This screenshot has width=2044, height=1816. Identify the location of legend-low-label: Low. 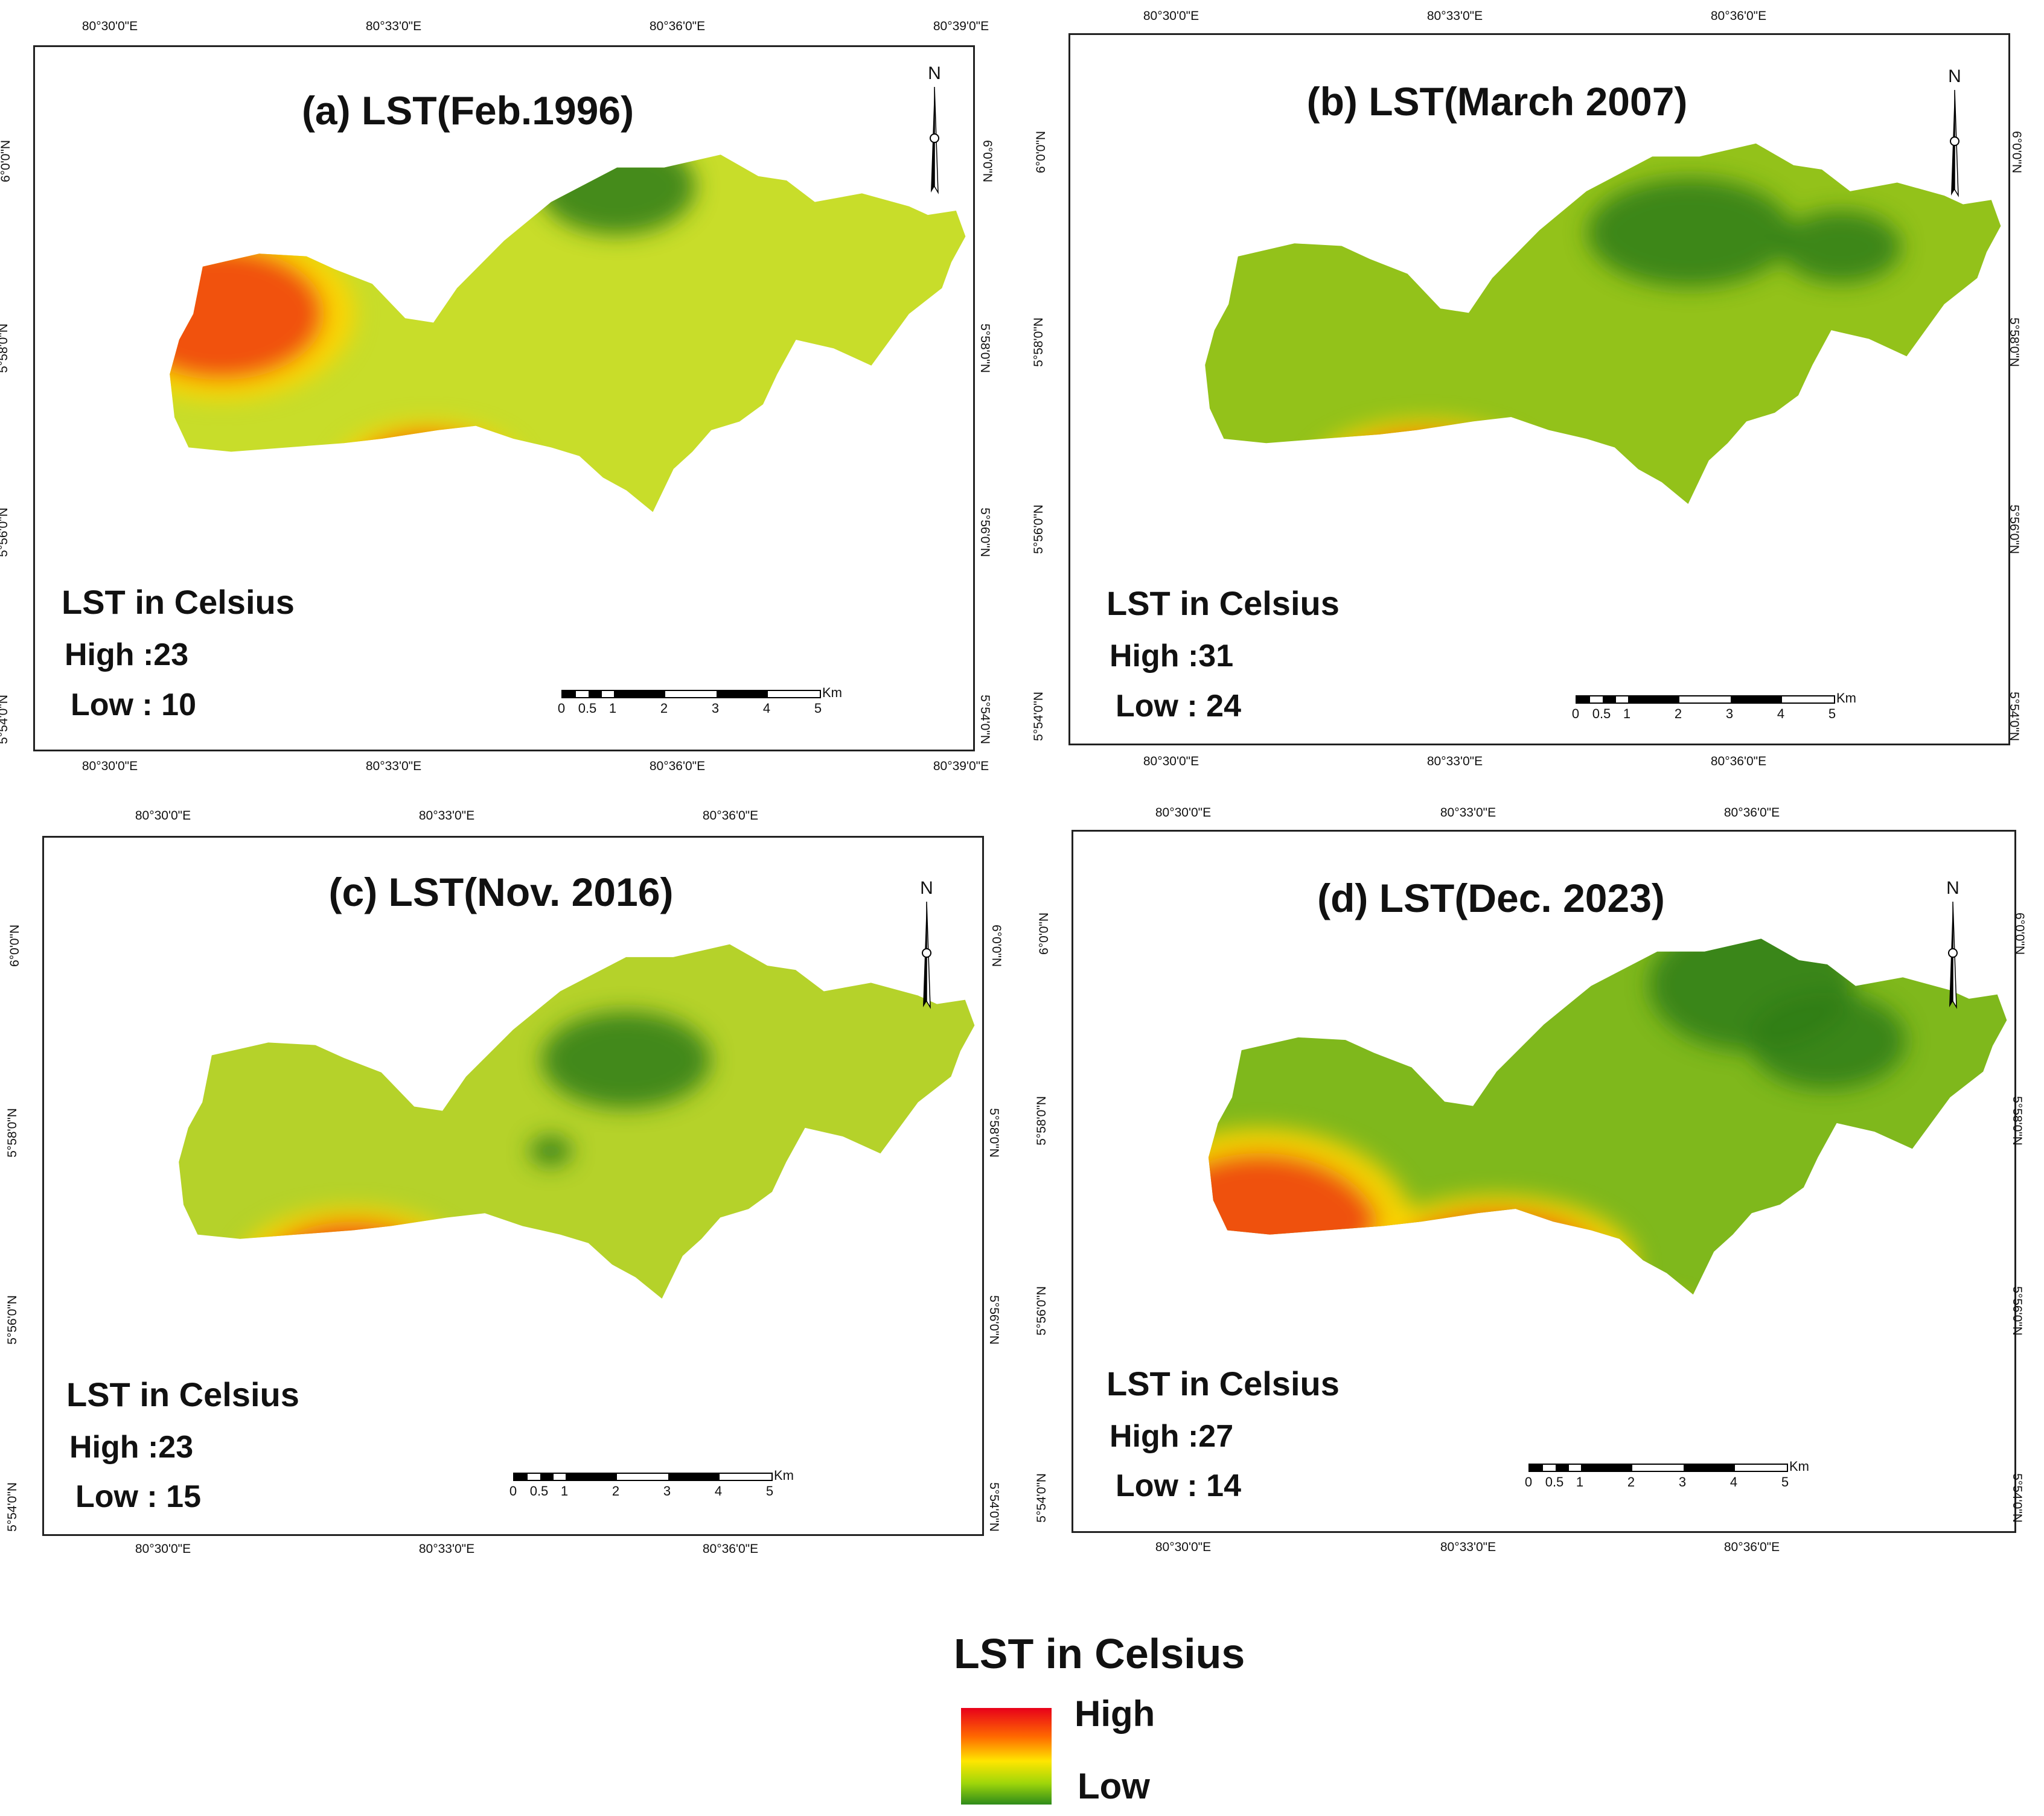
(1114, 1786).